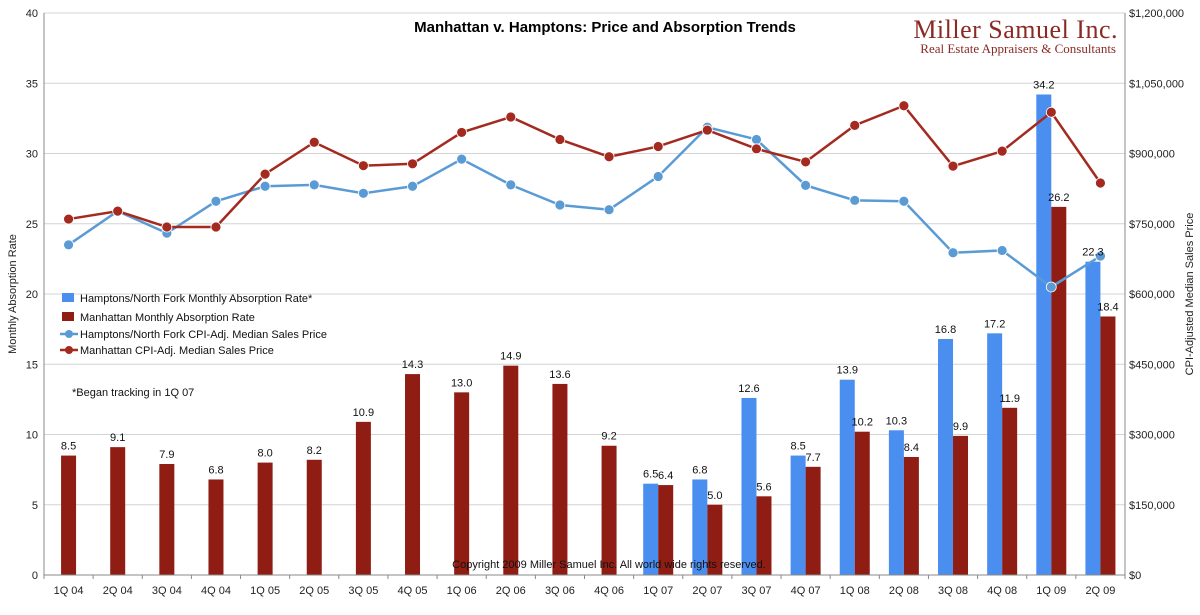 This screenshot has width=1200, height=615. Describe the element at coordinates (363, 591) in the screenshot. I see `x-tick-label: 3Q 05` at that location.